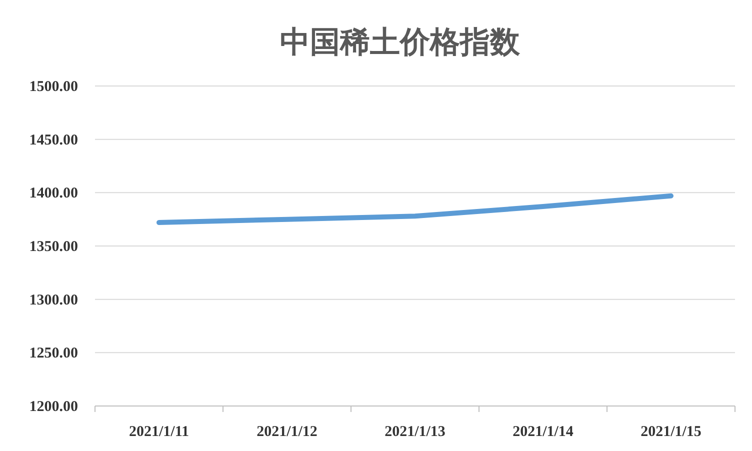  Describe the element at coordinates (53, 140) in the screenshot. I see `y-tick-label: 1450.00` at that location.